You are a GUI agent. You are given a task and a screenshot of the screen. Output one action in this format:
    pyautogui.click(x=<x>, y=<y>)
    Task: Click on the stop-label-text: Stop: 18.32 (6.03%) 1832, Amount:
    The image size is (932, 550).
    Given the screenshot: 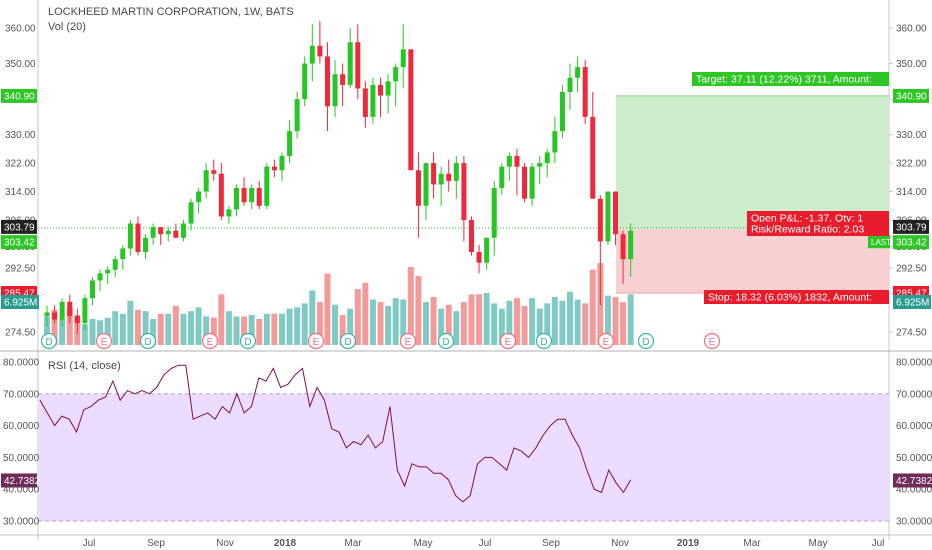 What is the action you would take?
    pyautogui.click(x=790, y=298)
    